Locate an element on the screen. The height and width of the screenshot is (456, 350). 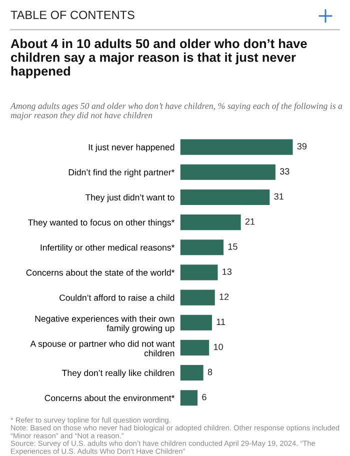
data-label: 11 is located at coordinates (221, 321).